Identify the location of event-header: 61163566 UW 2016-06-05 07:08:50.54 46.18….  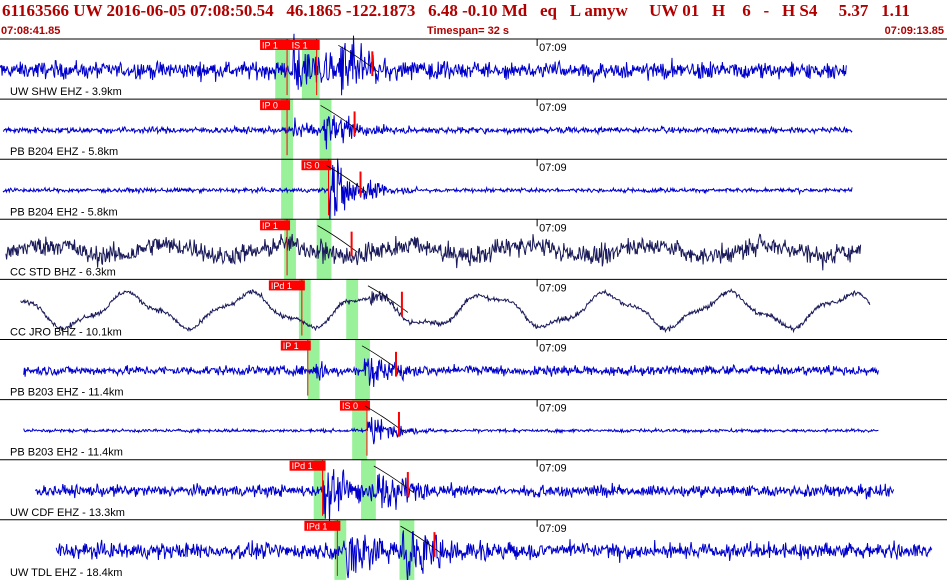
(456, 10).